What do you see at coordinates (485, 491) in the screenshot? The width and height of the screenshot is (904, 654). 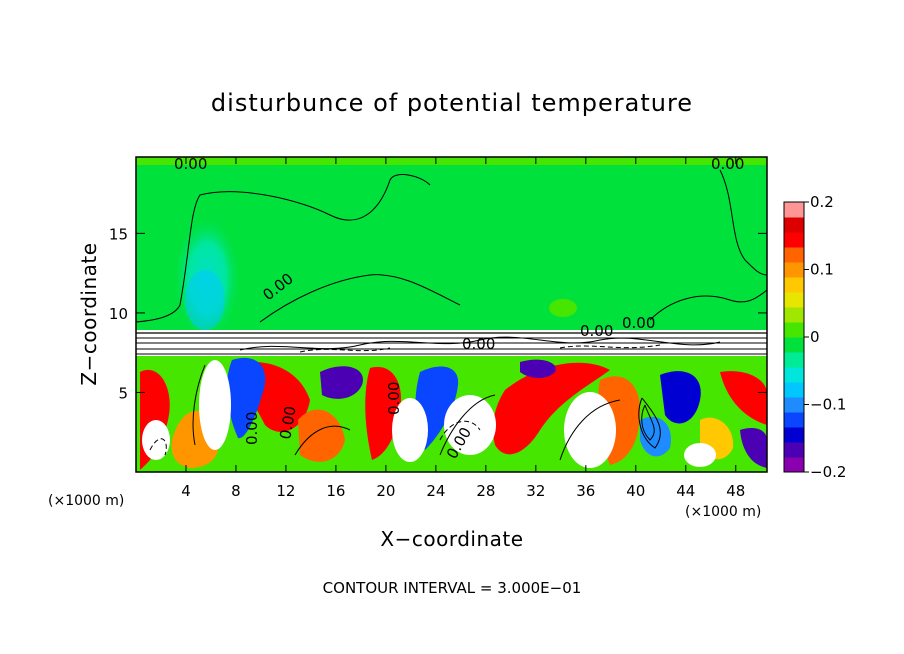 I see `x-tick-label: 28` at bounding box center [485, 491].